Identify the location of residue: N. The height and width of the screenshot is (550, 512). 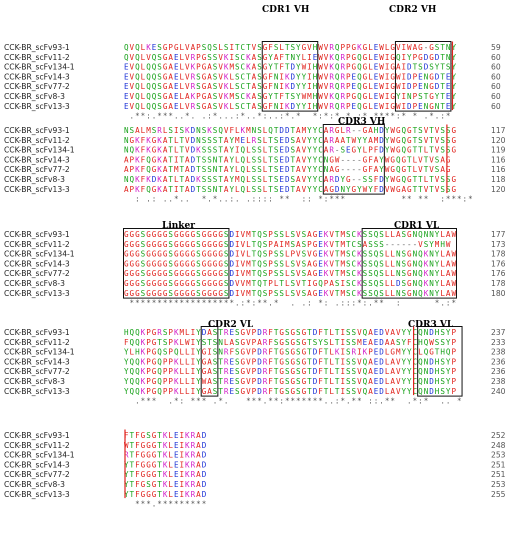
(431, 273).